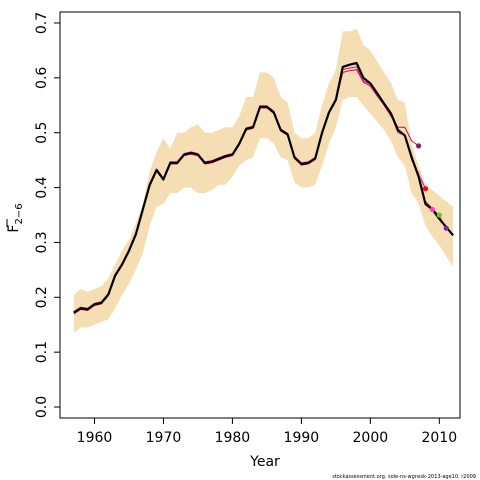 This screenshot has height=480, width=480. What do you see at coordinates (42, 297) in the screenshot?
I see `y-tick-label: 0.2` at bounding box center [42, 297].